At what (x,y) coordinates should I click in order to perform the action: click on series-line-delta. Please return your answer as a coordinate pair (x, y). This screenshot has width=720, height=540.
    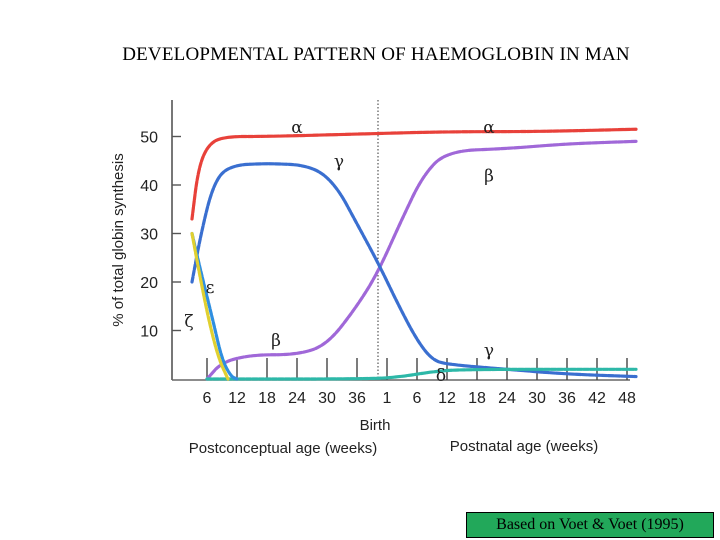
    Looking at the image, I should click on (421, 374).